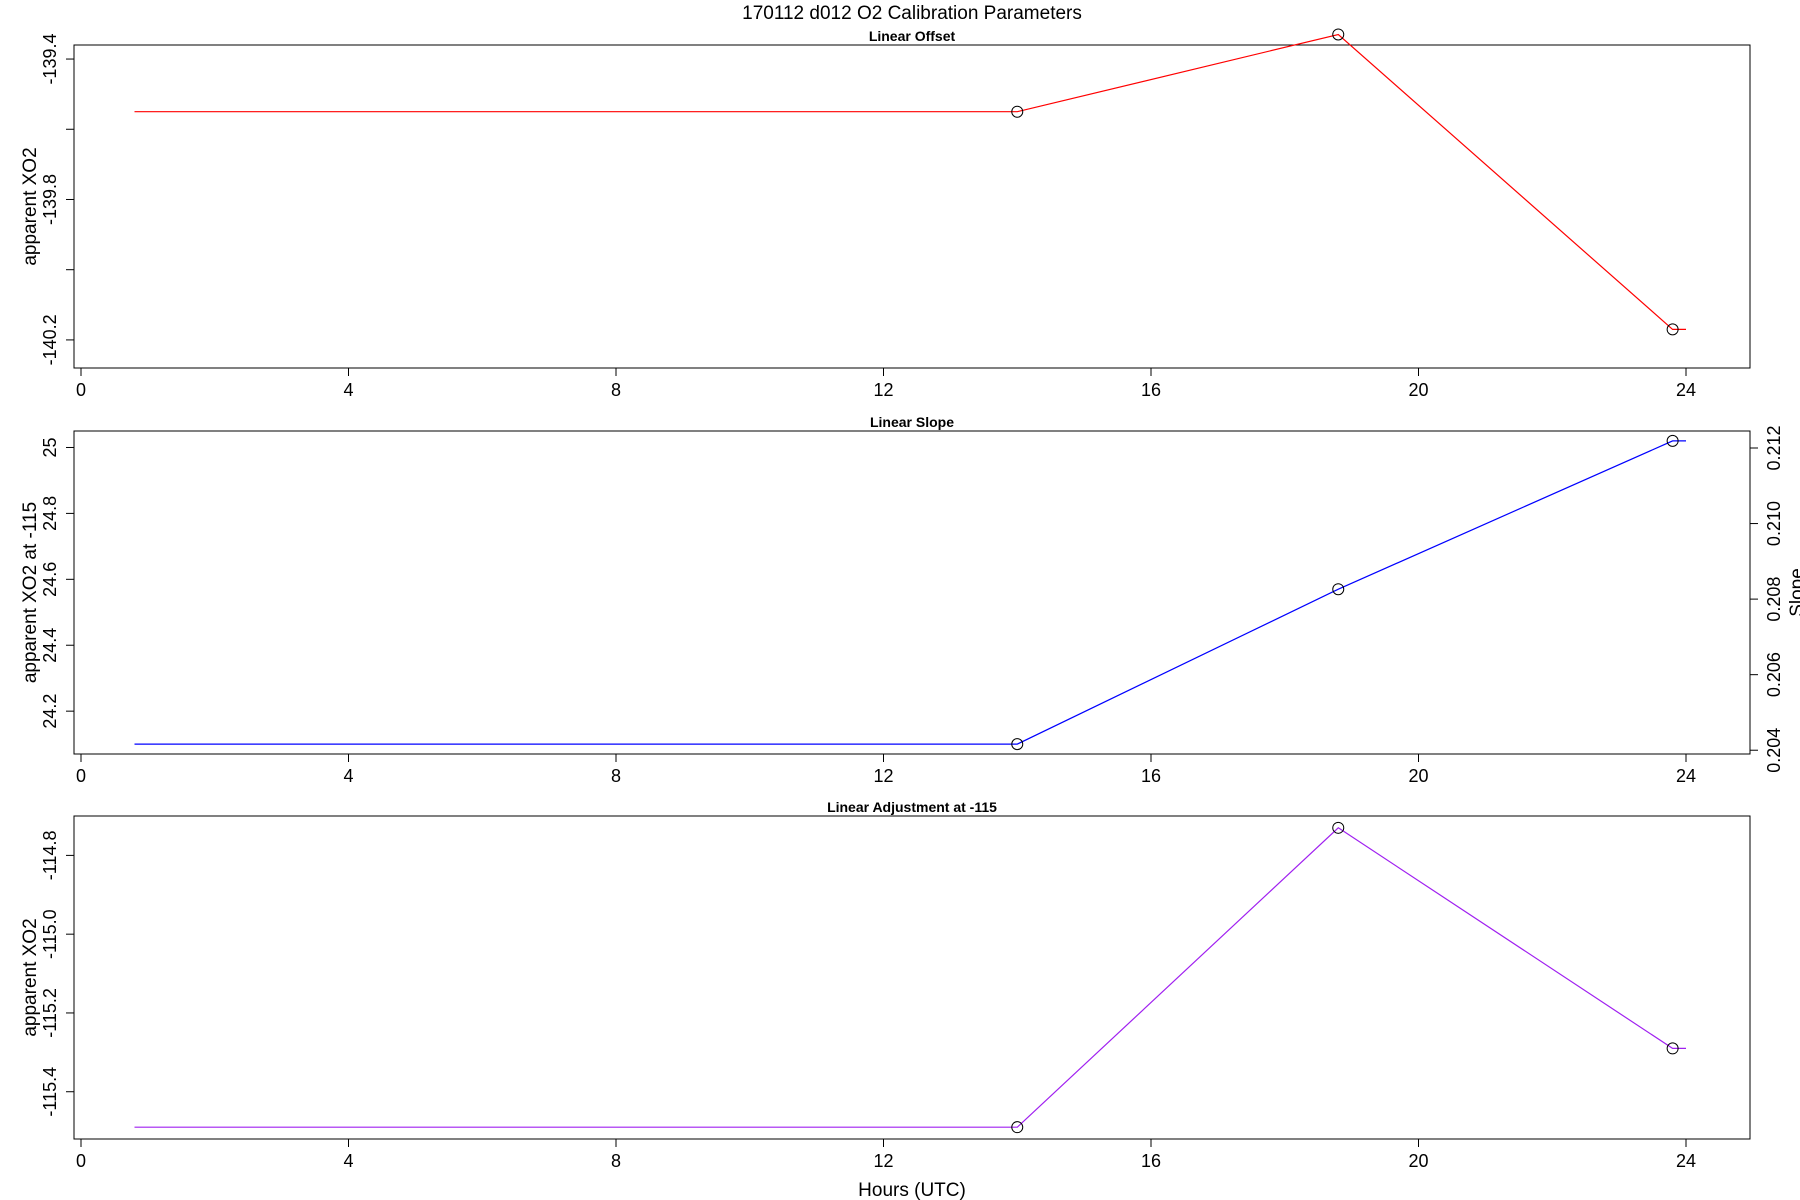 This screenshot has height=1200, width=1800. I want to click on y2-tick-label: 0.206, so click(1774, 674).